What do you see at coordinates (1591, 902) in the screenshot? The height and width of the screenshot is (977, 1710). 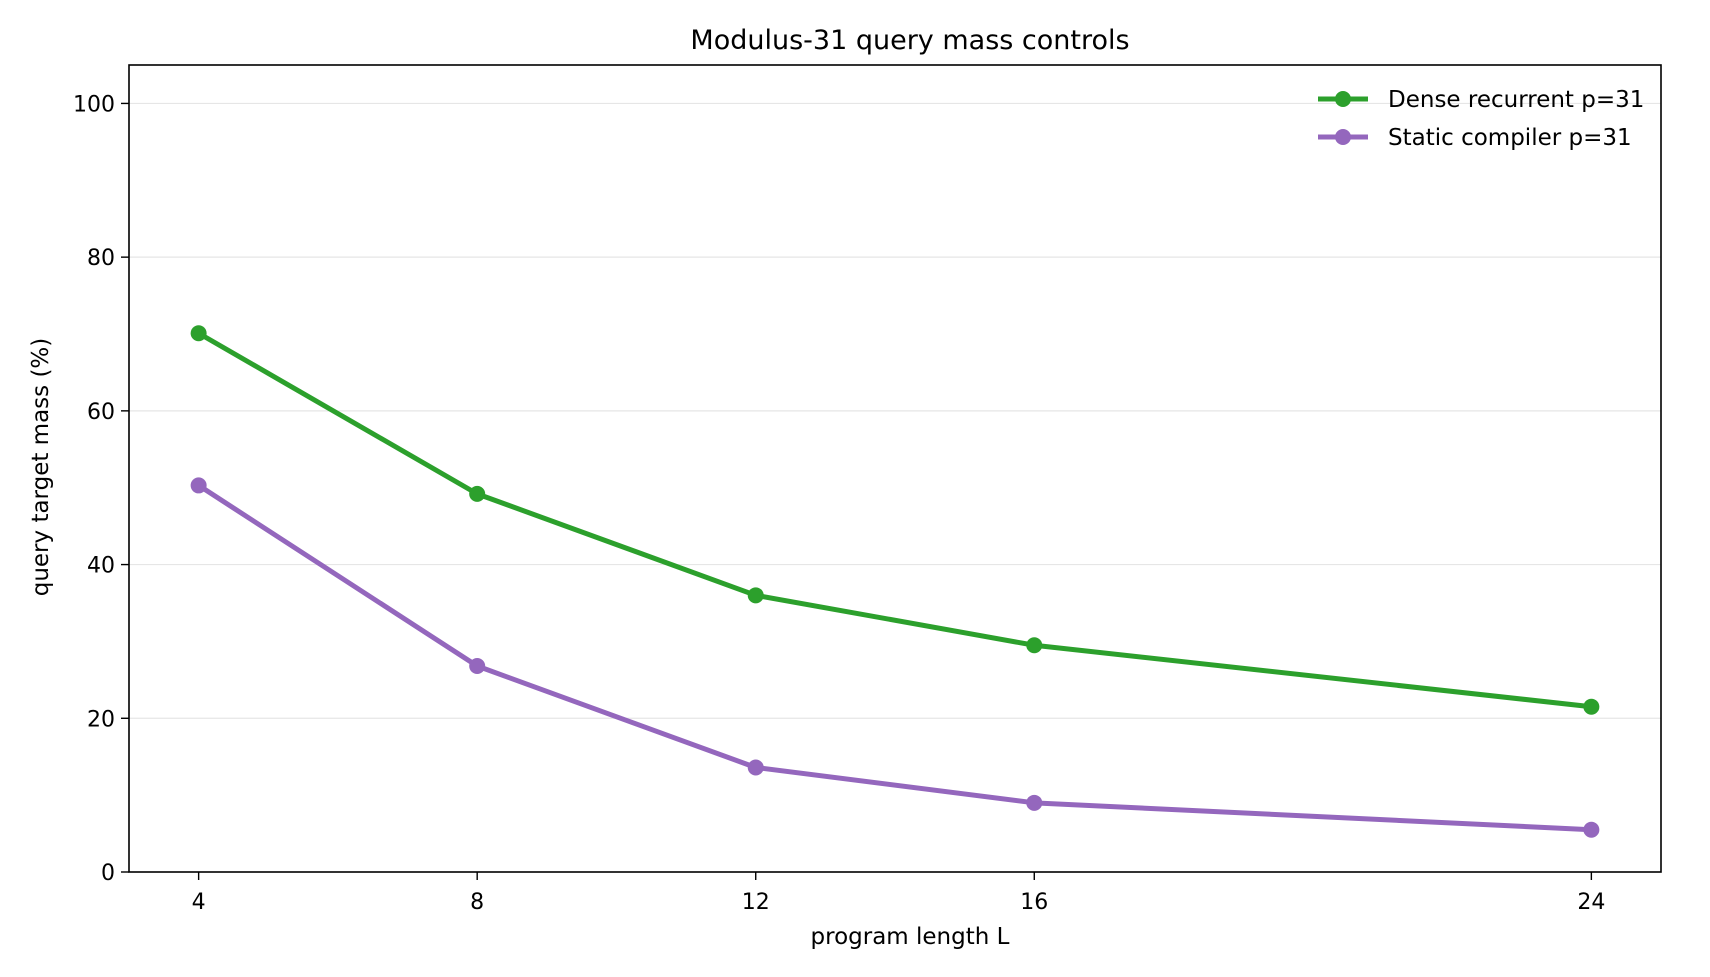 I see `x-tick-label: 24` at bounding box center [1591, 902].